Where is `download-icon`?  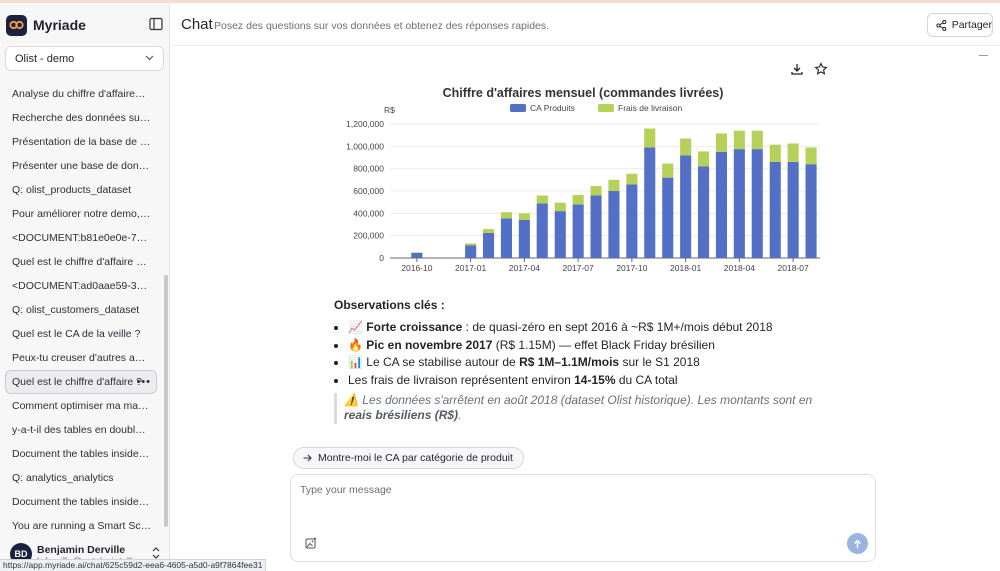 download-icon is located at coordinates (797, 69).